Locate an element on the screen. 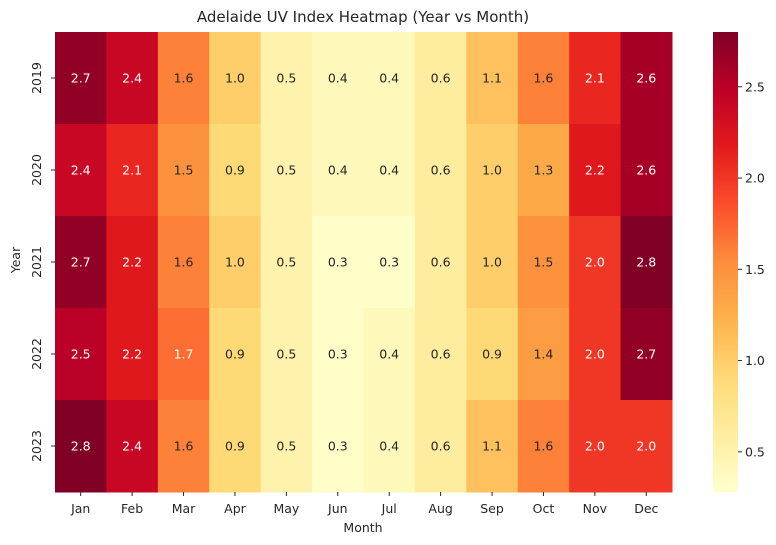 The width and height of the screenshot is (776, 545). x-tick-label: Oct is located at coordinates (544, 508).